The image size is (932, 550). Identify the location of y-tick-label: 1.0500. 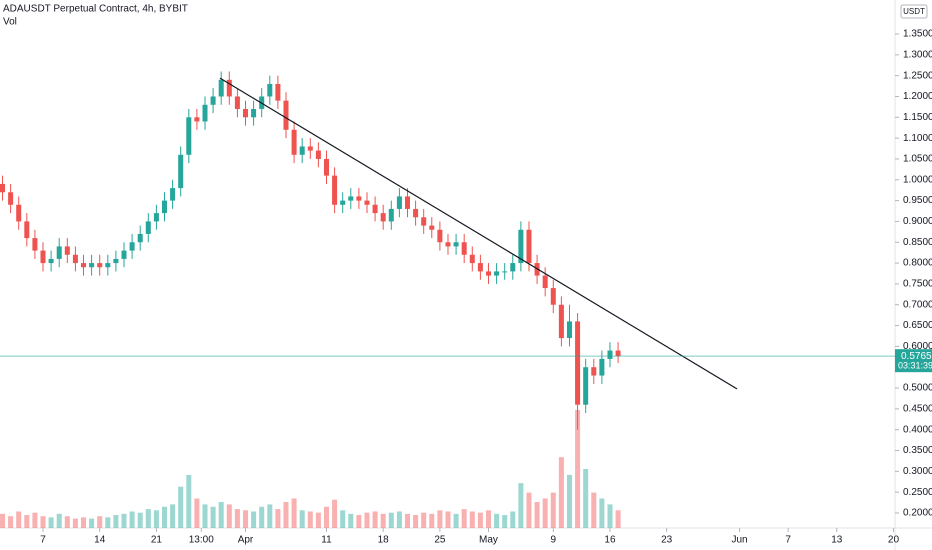
(917, 159).